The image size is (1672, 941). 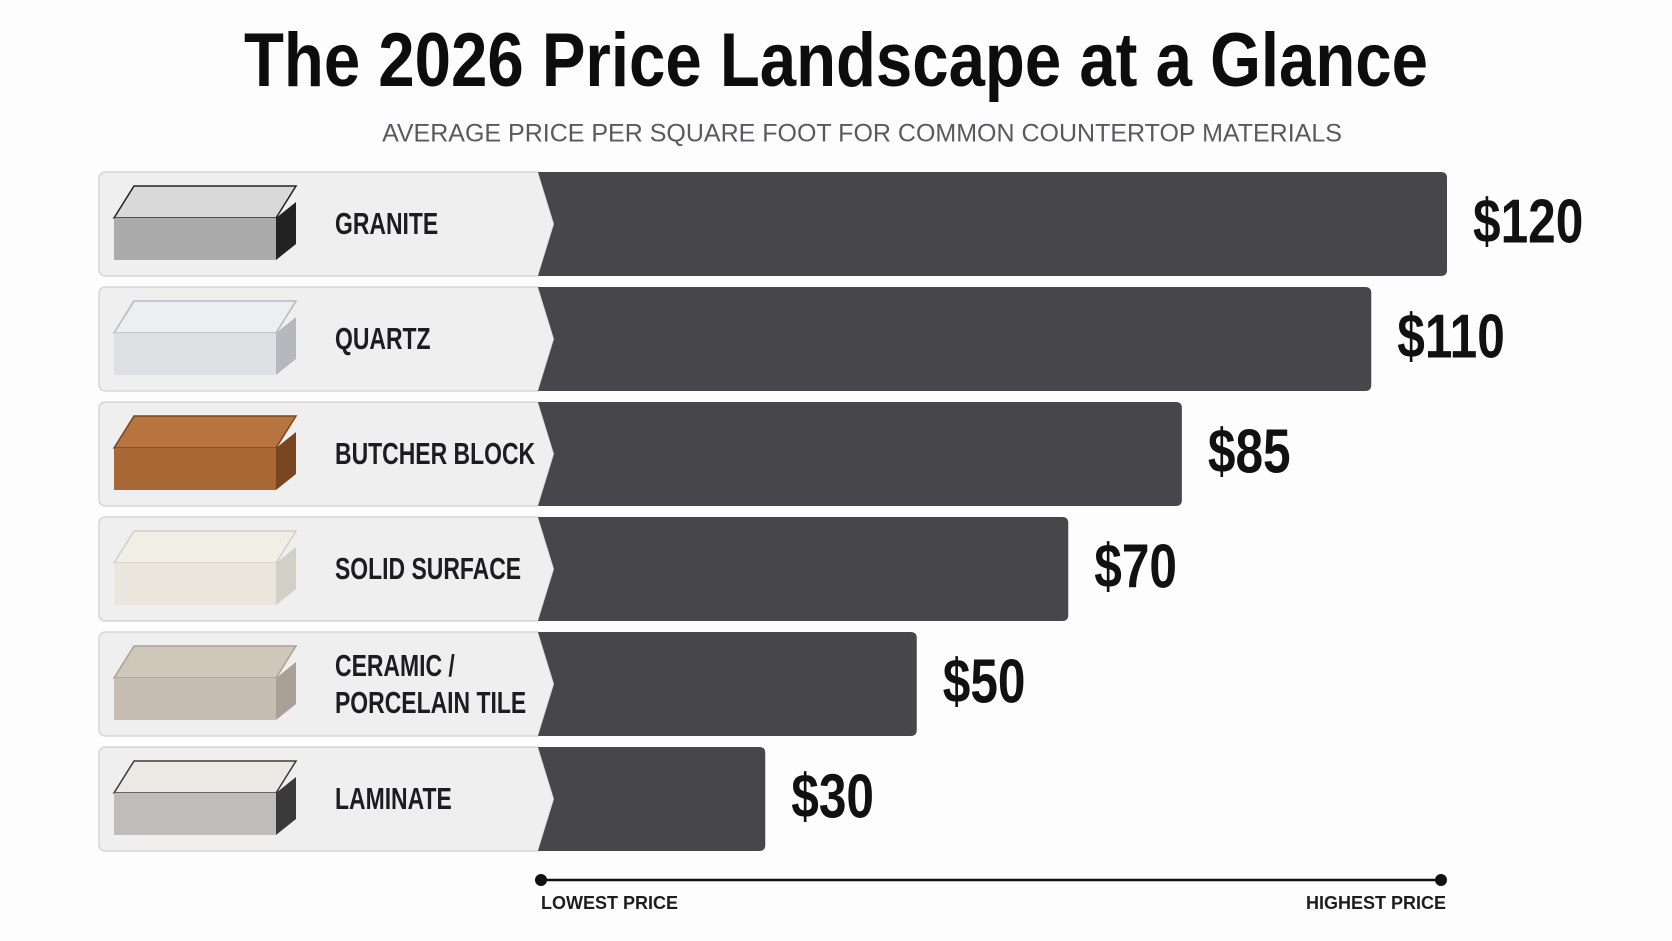 I want to click on value-label: $85, so click(x=1249, y=451).